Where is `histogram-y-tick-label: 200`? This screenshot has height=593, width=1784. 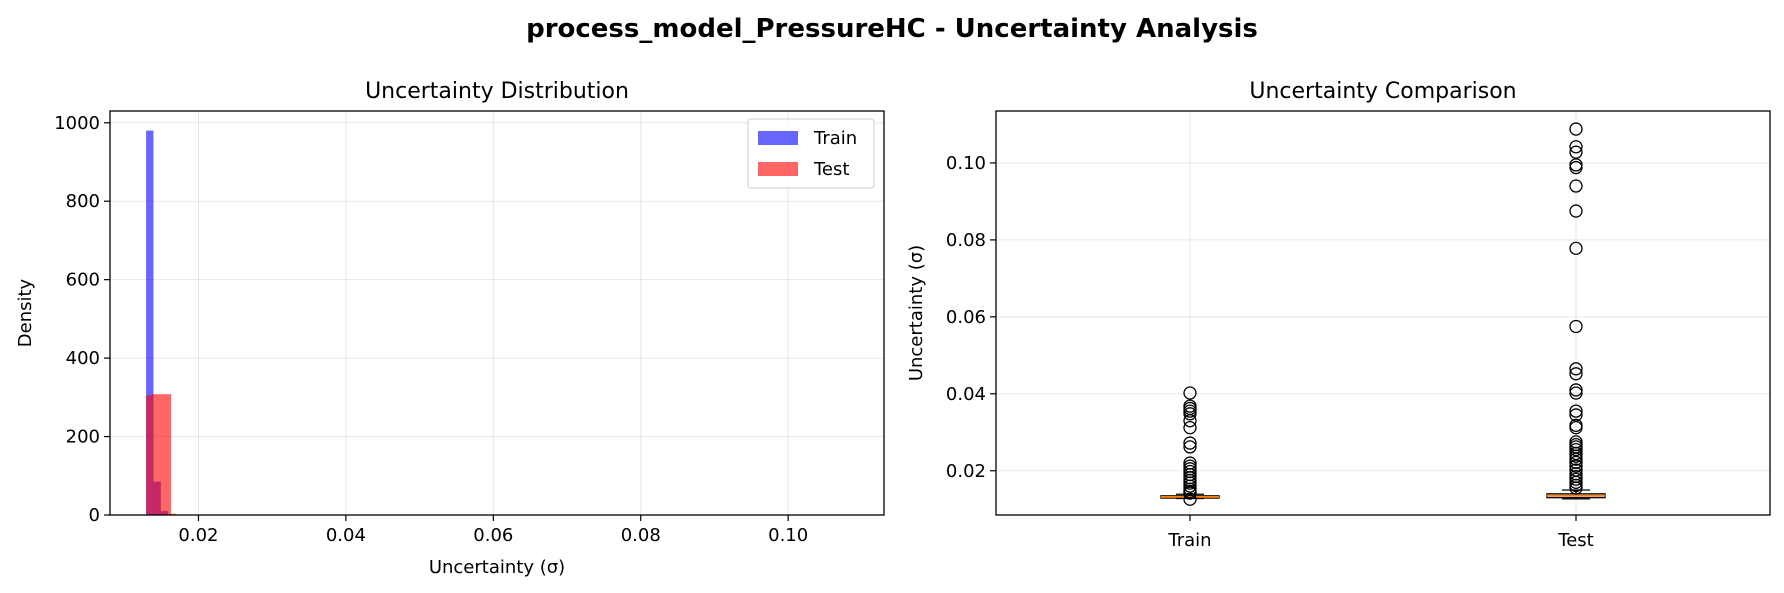 histogram-y-tick-label: 200 is located at coordinates (83, 437).